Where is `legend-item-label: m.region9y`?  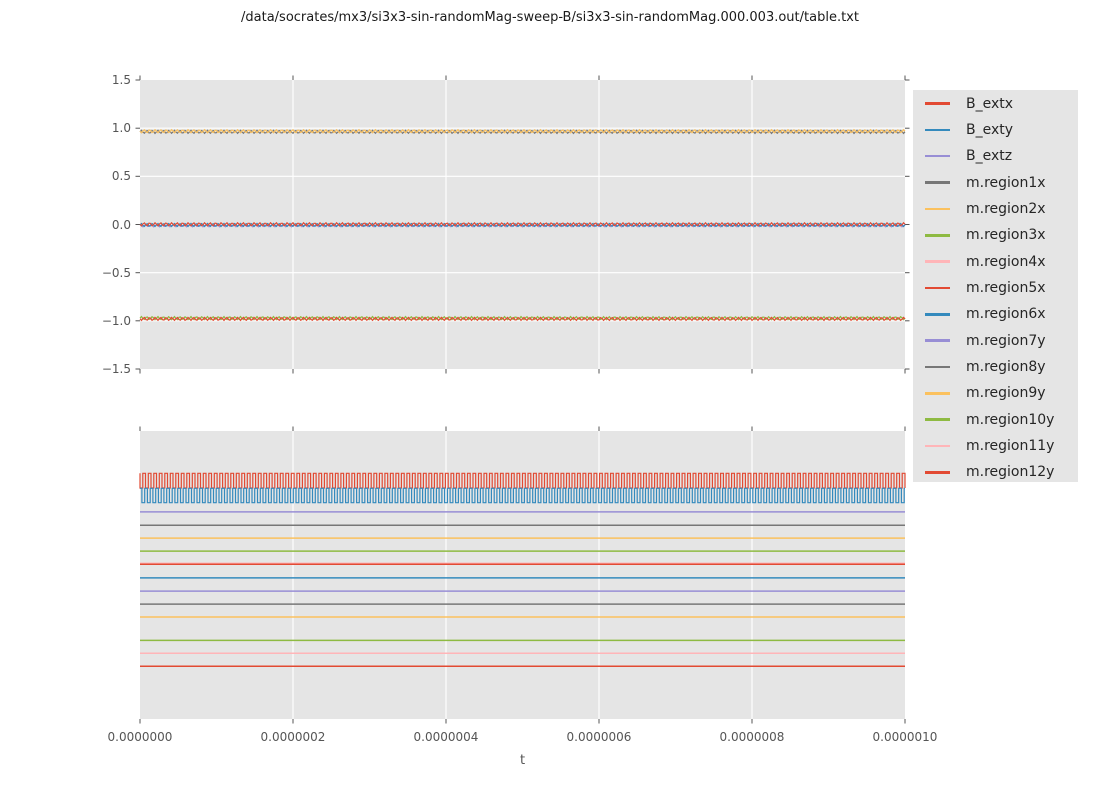 legend-item-label: m.region9y is located at coordinates (1006, 393).